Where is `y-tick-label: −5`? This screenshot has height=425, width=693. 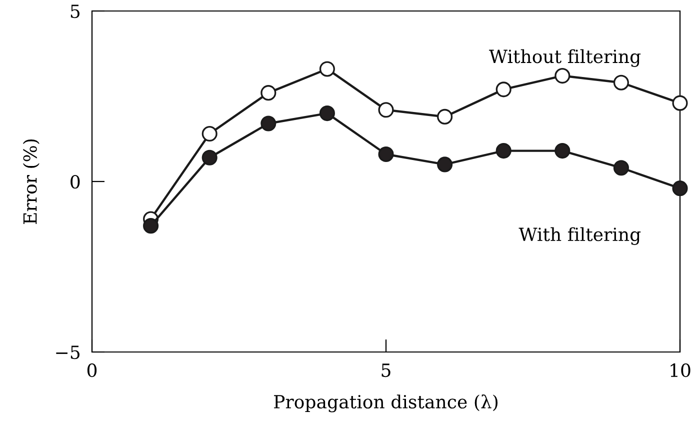
y-tick-label: −5 is located at coordinates (68, 353).